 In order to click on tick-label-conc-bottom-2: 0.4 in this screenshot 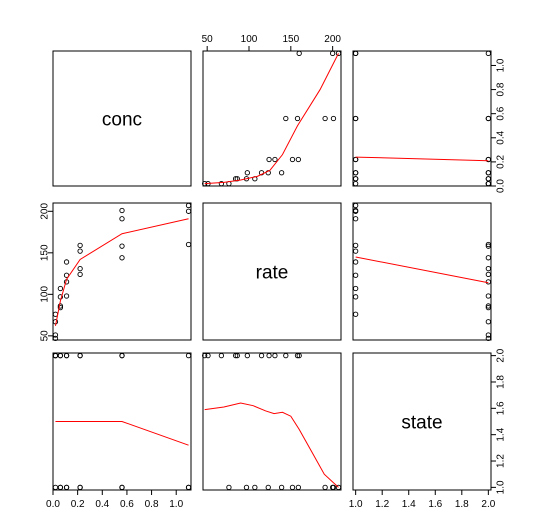, I will do `click(102, 504)`.